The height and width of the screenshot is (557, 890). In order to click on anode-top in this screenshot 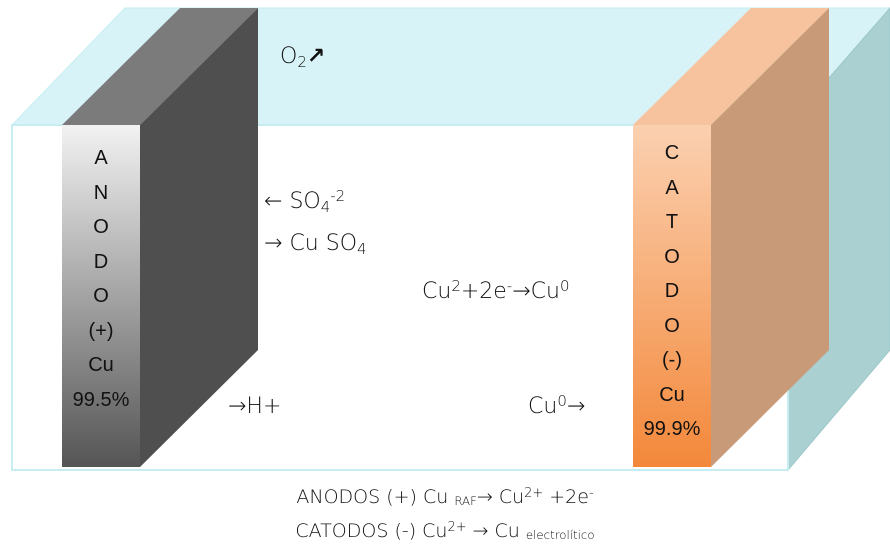, I will do `click(160, 66)`.